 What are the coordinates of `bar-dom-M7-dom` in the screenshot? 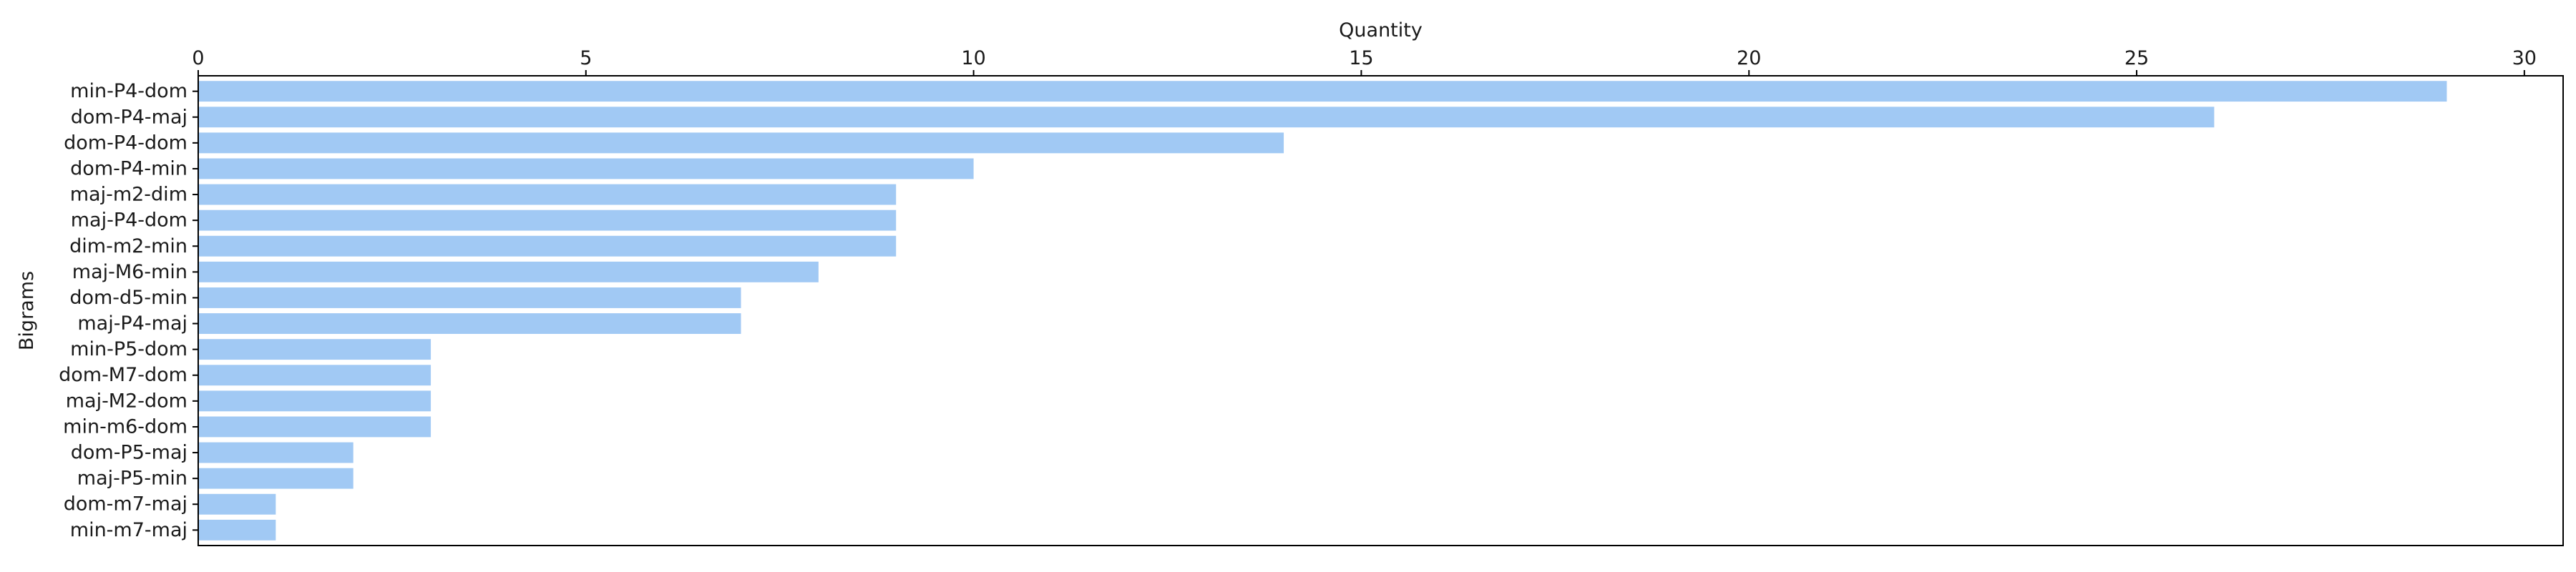 It's located at (314, 375).